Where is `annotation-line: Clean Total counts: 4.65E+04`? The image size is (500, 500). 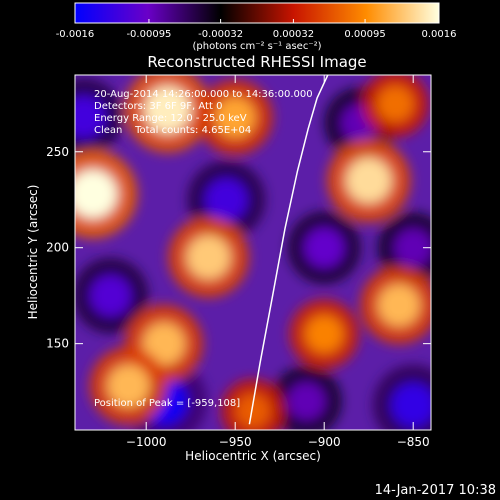
annotation-line: Clean Total counts: 4.65E+04 is located at coordinates (172, 130).